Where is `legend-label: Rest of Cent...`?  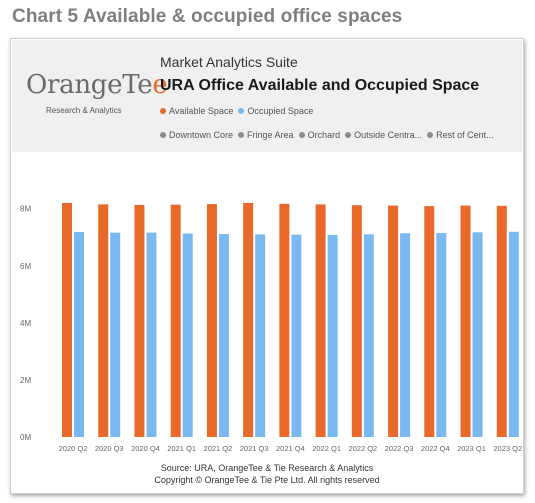 legend-label: Rest of Cent... is located at coordinates (465, 135).